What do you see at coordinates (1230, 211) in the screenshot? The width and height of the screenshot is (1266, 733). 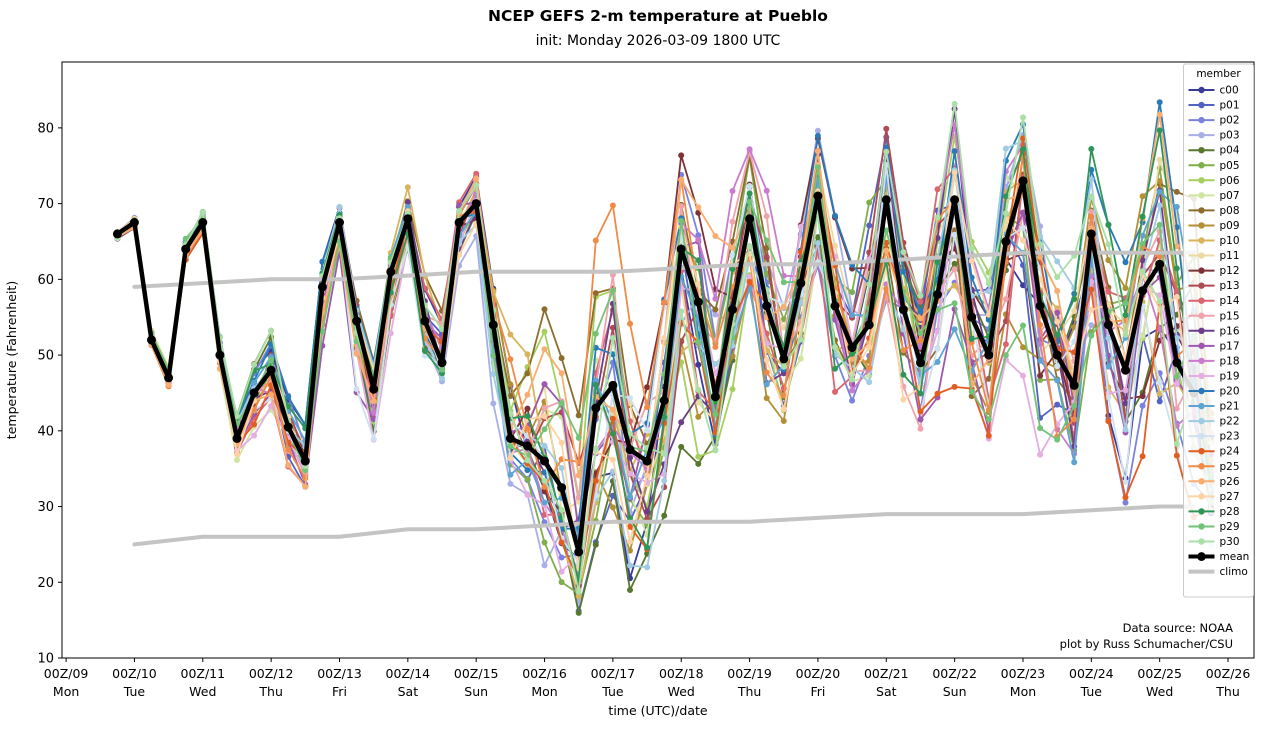 I see `legend-label-p08: p08` at bounding box center [1230, 211].